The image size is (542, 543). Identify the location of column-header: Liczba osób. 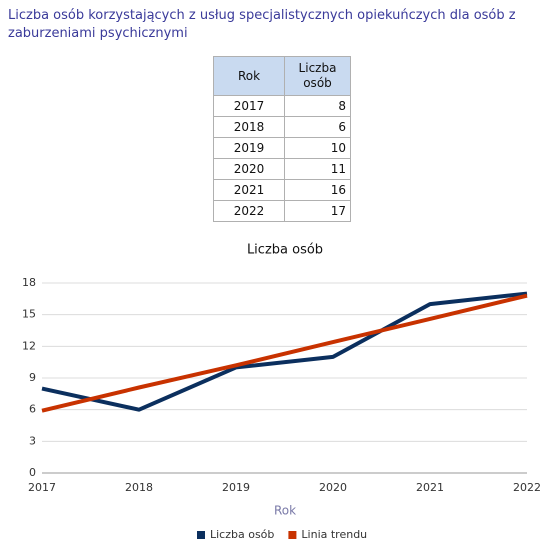
(317, 76).